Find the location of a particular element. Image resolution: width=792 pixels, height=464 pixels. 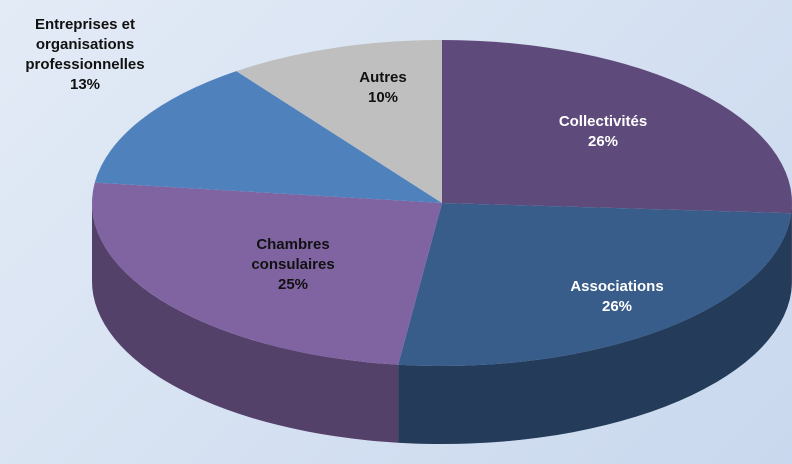

label-category: Collectivités is located at coordinates (603, 121).